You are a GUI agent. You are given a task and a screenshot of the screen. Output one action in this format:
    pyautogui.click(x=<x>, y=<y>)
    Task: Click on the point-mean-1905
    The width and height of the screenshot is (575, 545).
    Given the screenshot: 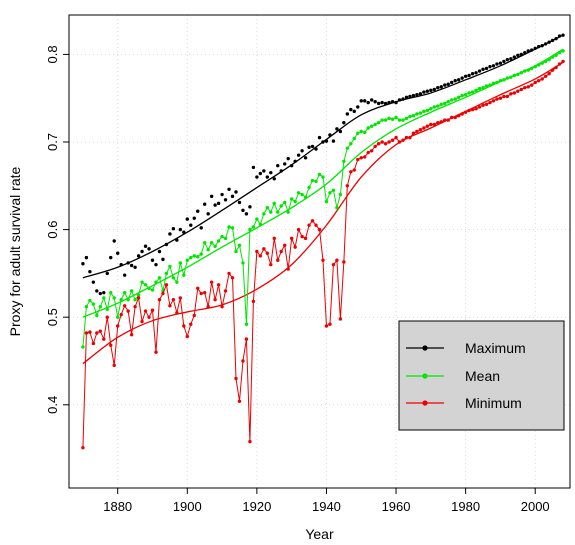 What is the action you would take?
    pyautogui.click(x=204, y=243)
    